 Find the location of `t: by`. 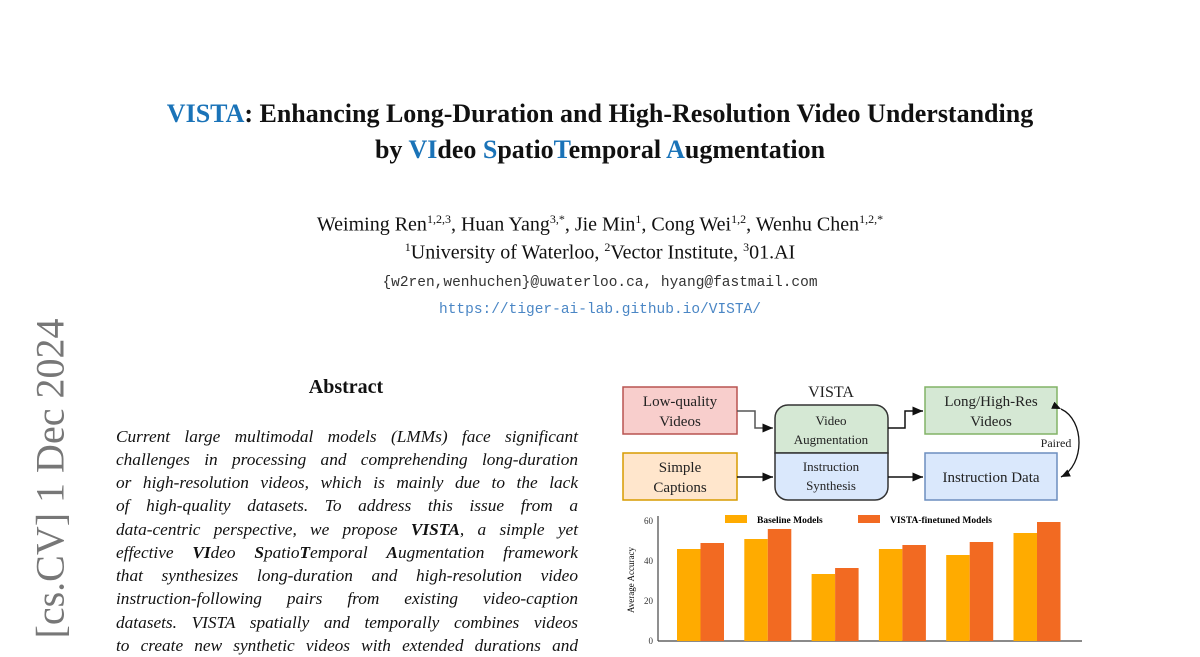

t: by is located at coordinates (391, 149).